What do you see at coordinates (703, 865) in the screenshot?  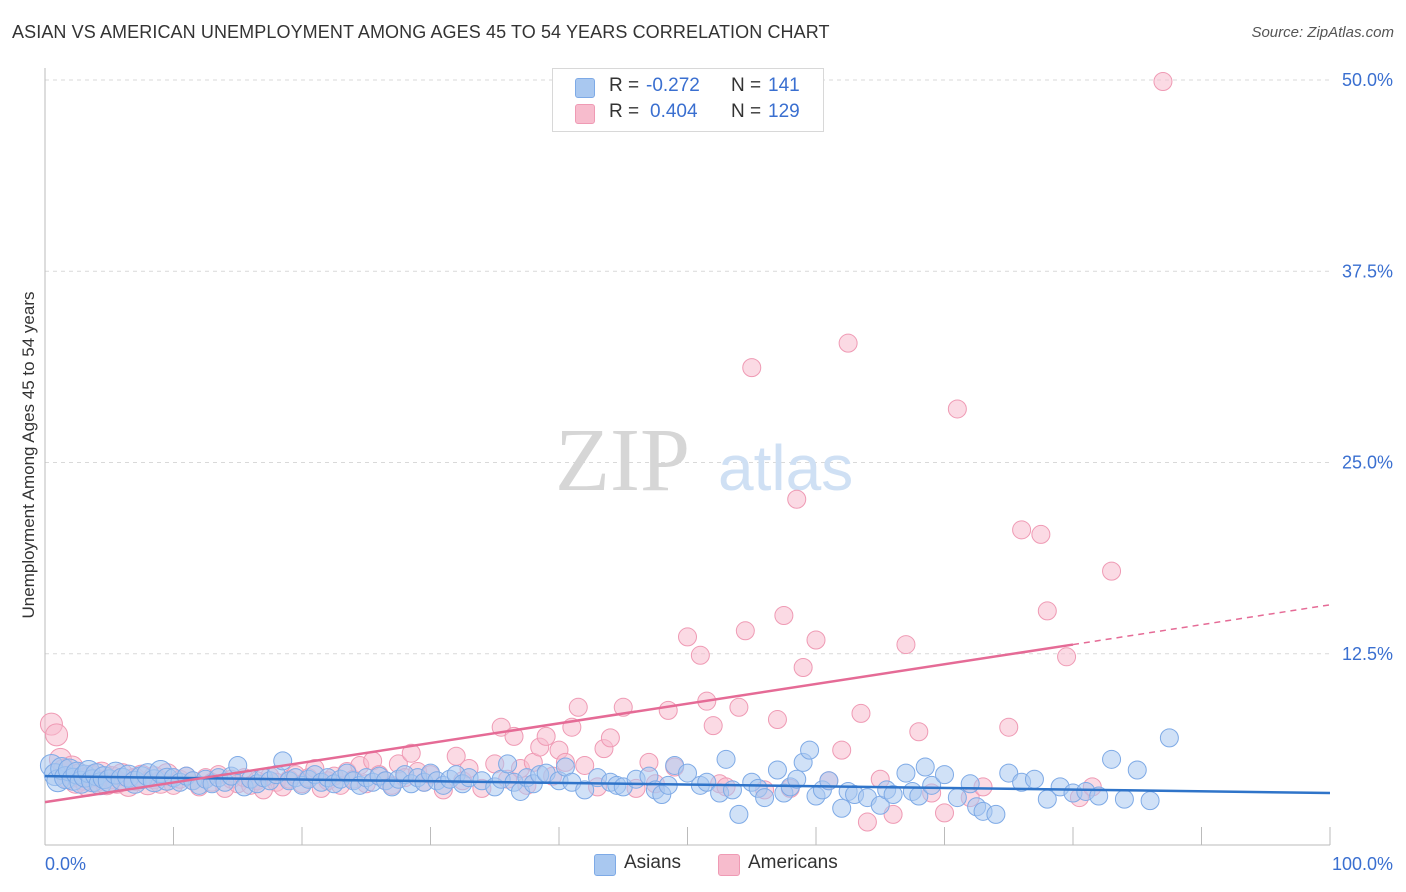 I see `legend: Asians Americans` at bounding box center [703, 865].